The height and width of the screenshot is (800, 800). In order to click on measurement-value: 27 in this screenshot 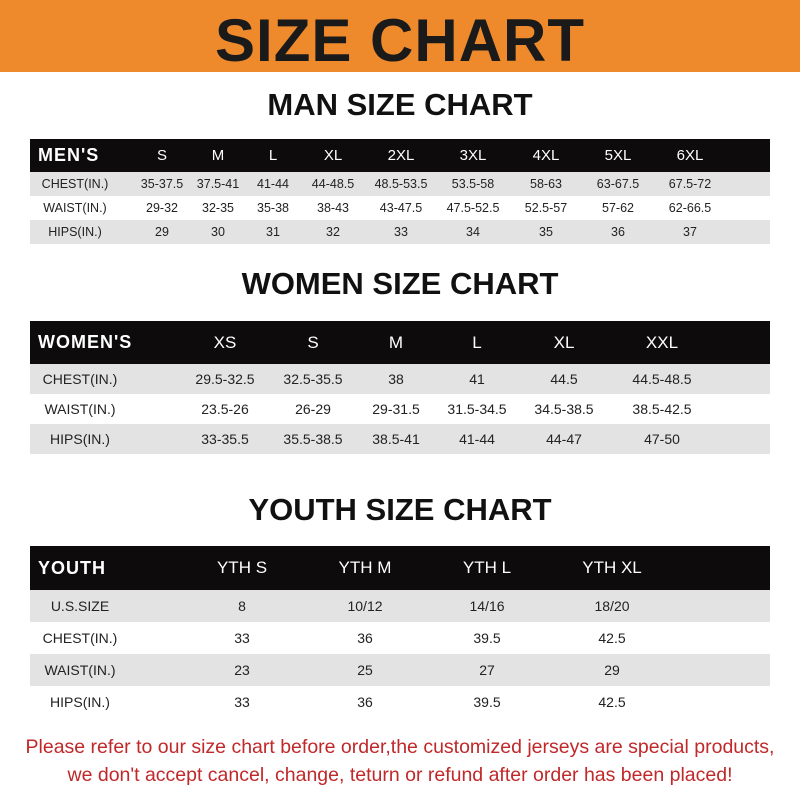, I will do `click(487, 670)`.